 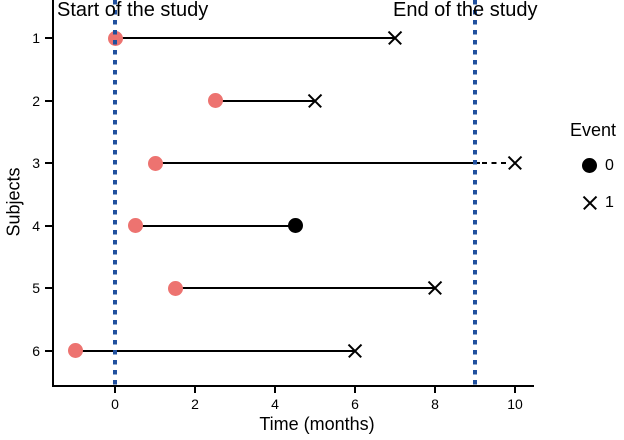 What do you see at coordinates (275, 404) in the screenshot?
I see `x-axis-tick-label: 4` at bounding box center [275, 404].